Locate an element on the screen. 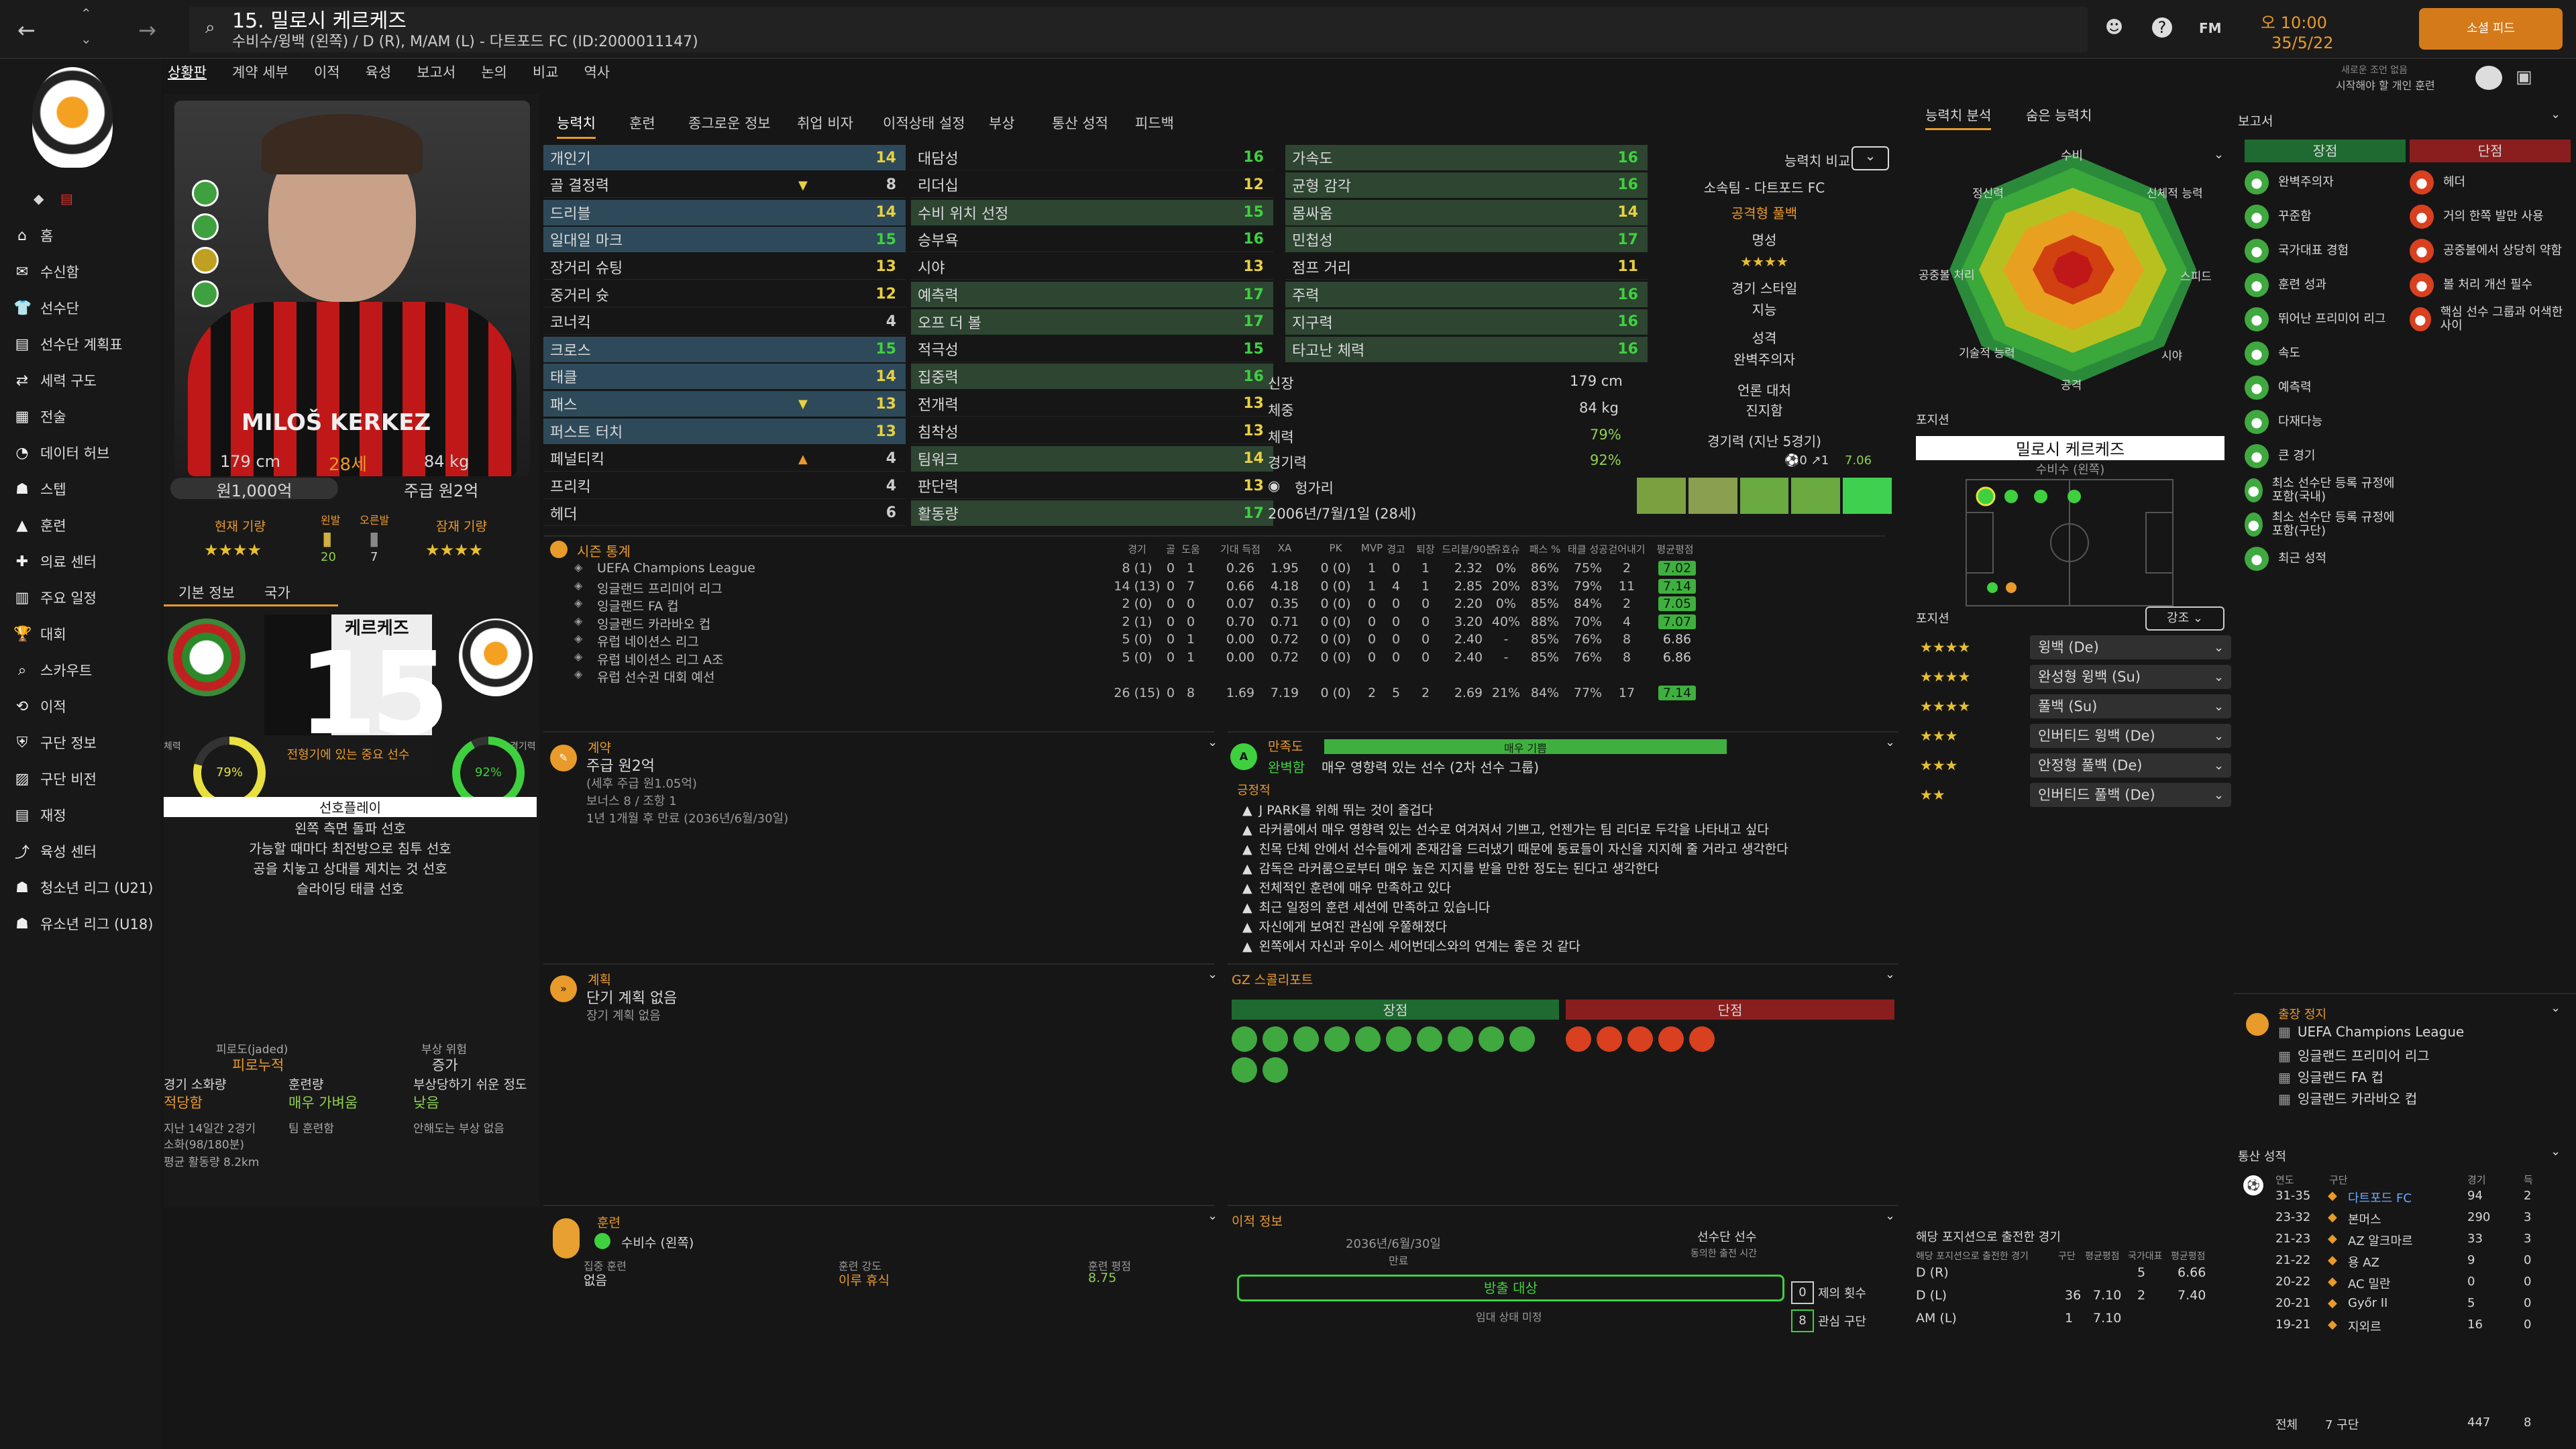  forward-icon: → is located at coordinates (147, 30).